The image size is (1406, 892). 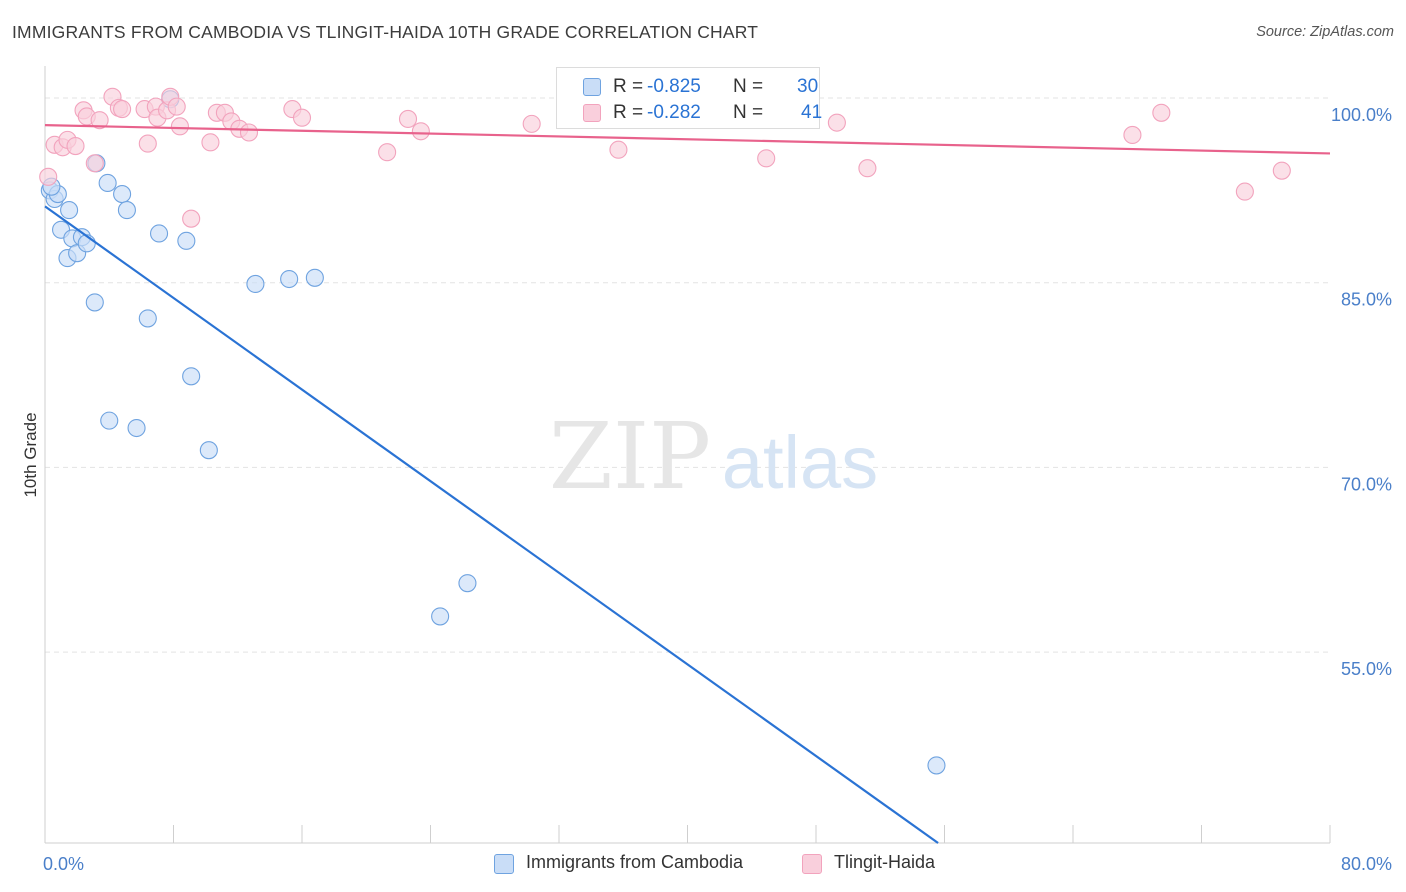 What do you see at coordinates (63, 864) in the screenshot?
I see `x-tick-label: 0.0%` at bounding box center [63, 864].